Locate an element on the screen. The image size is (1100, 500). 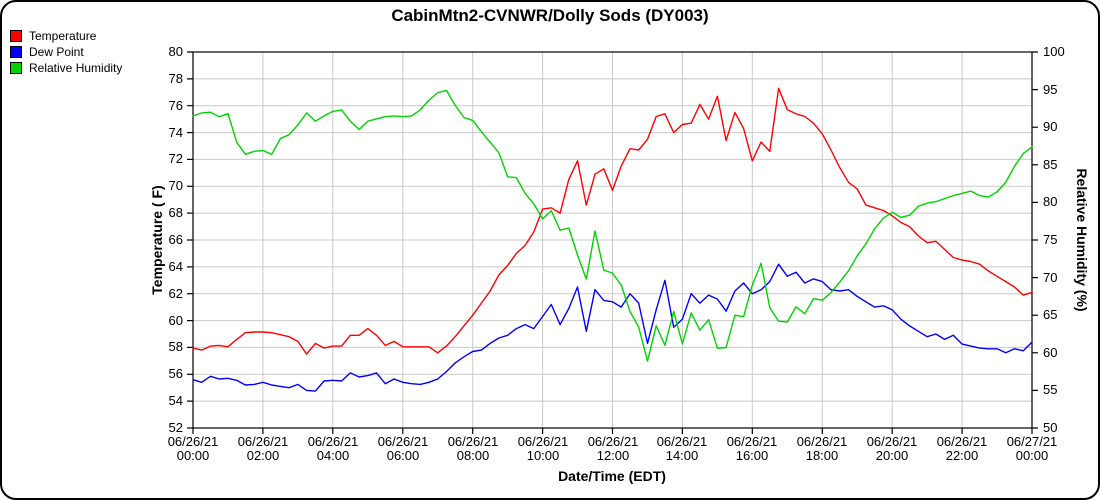
y-left-tick-label: 78 is located at coordinates (175, 78).